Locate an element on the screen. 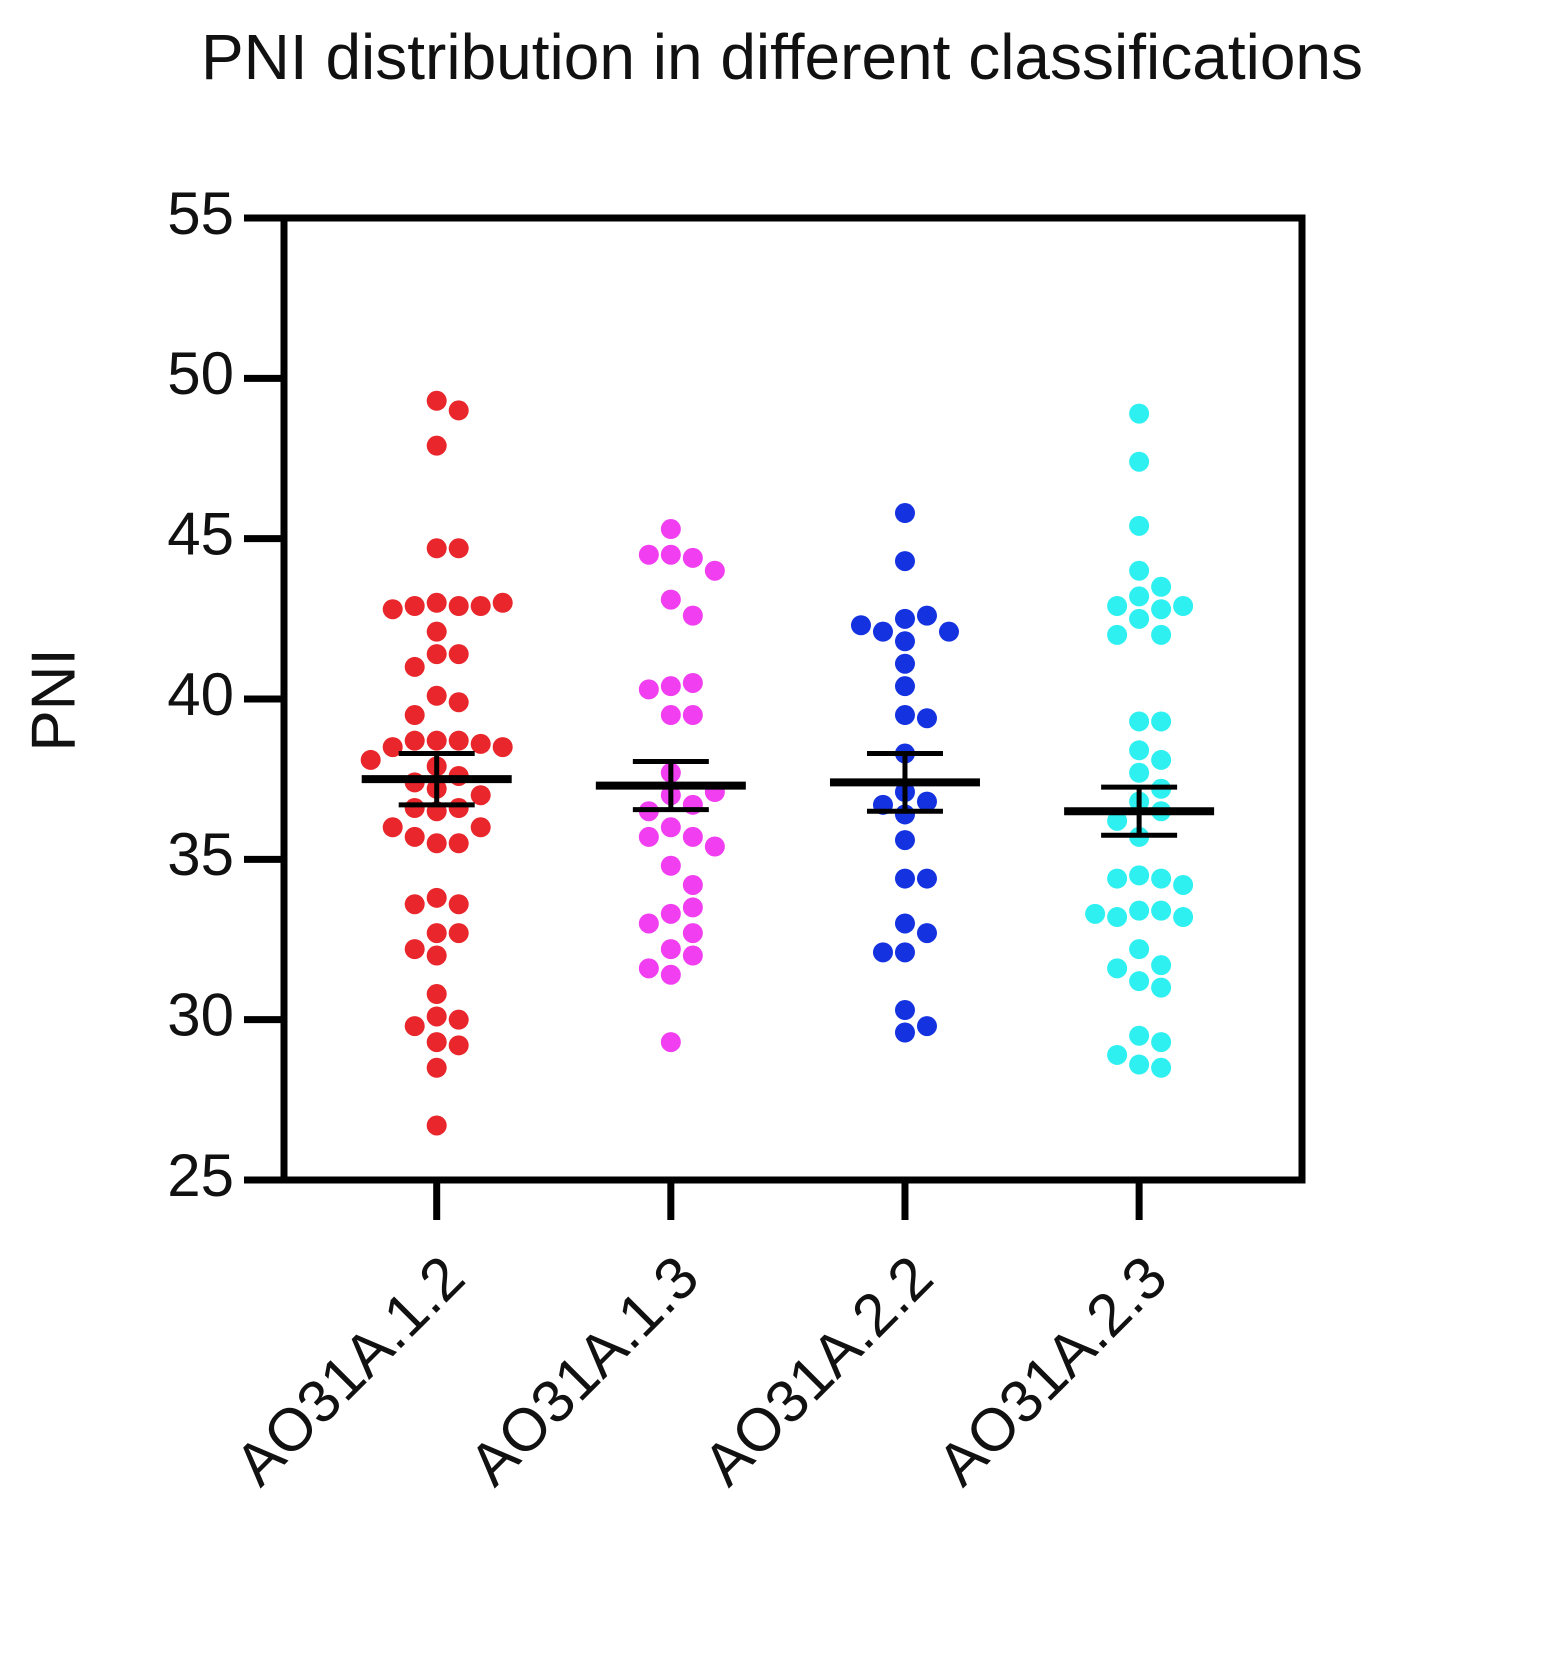  y-tick-label: 45 is located at coordinates (200, 534).